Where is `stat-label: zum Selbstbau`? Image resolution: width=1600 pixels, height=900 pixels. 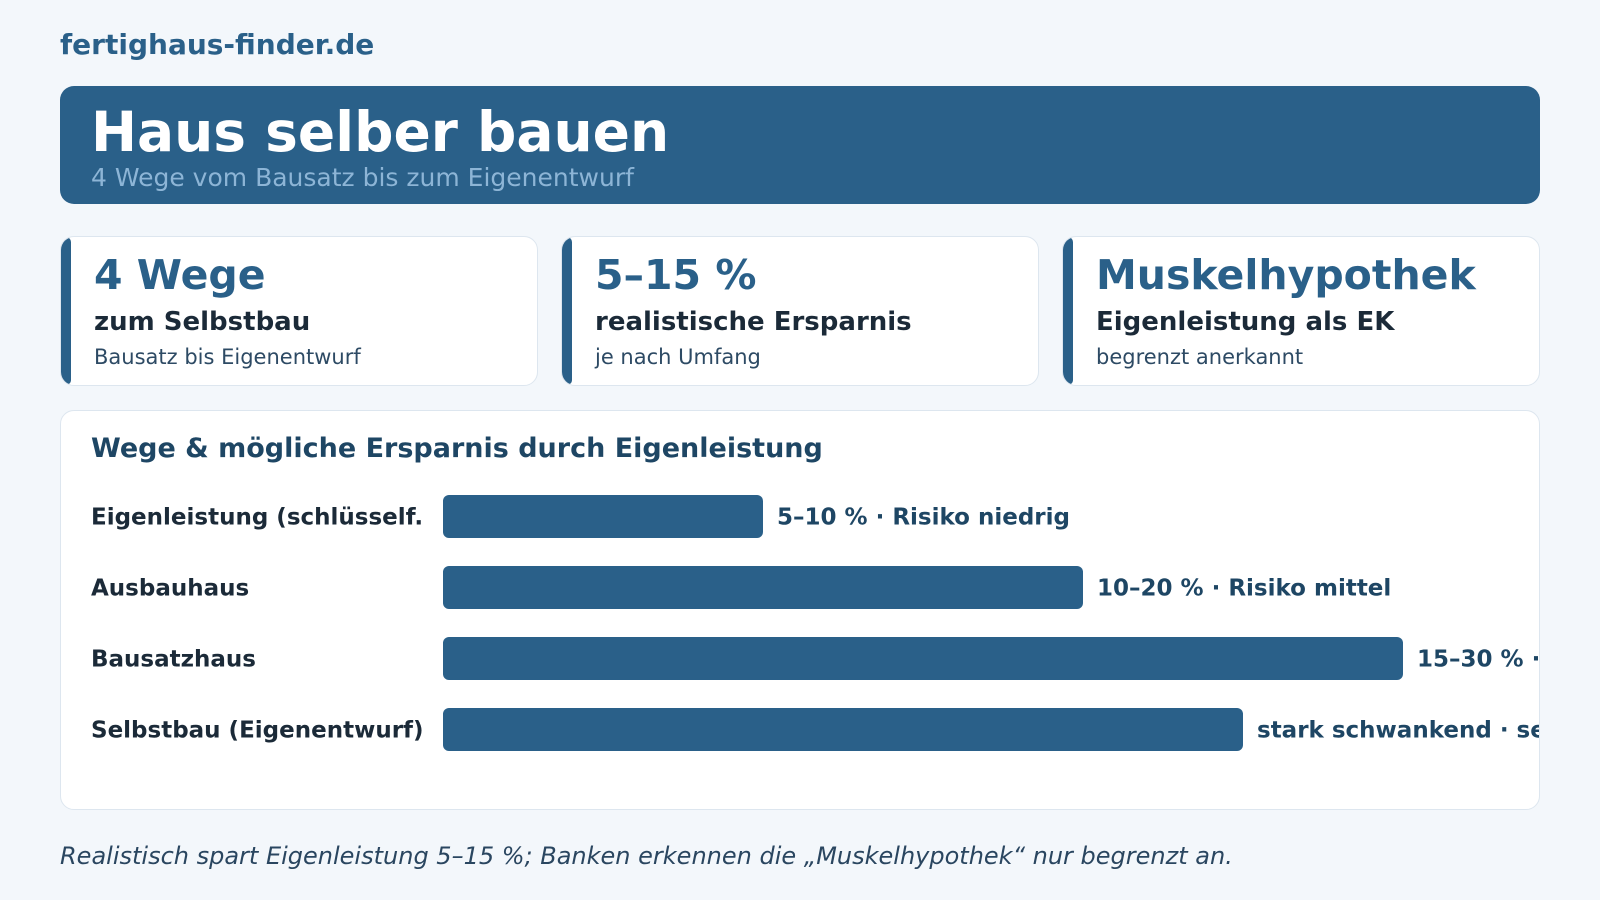
stat-label: zum Selbstbau is located at coordinates (202, 322).